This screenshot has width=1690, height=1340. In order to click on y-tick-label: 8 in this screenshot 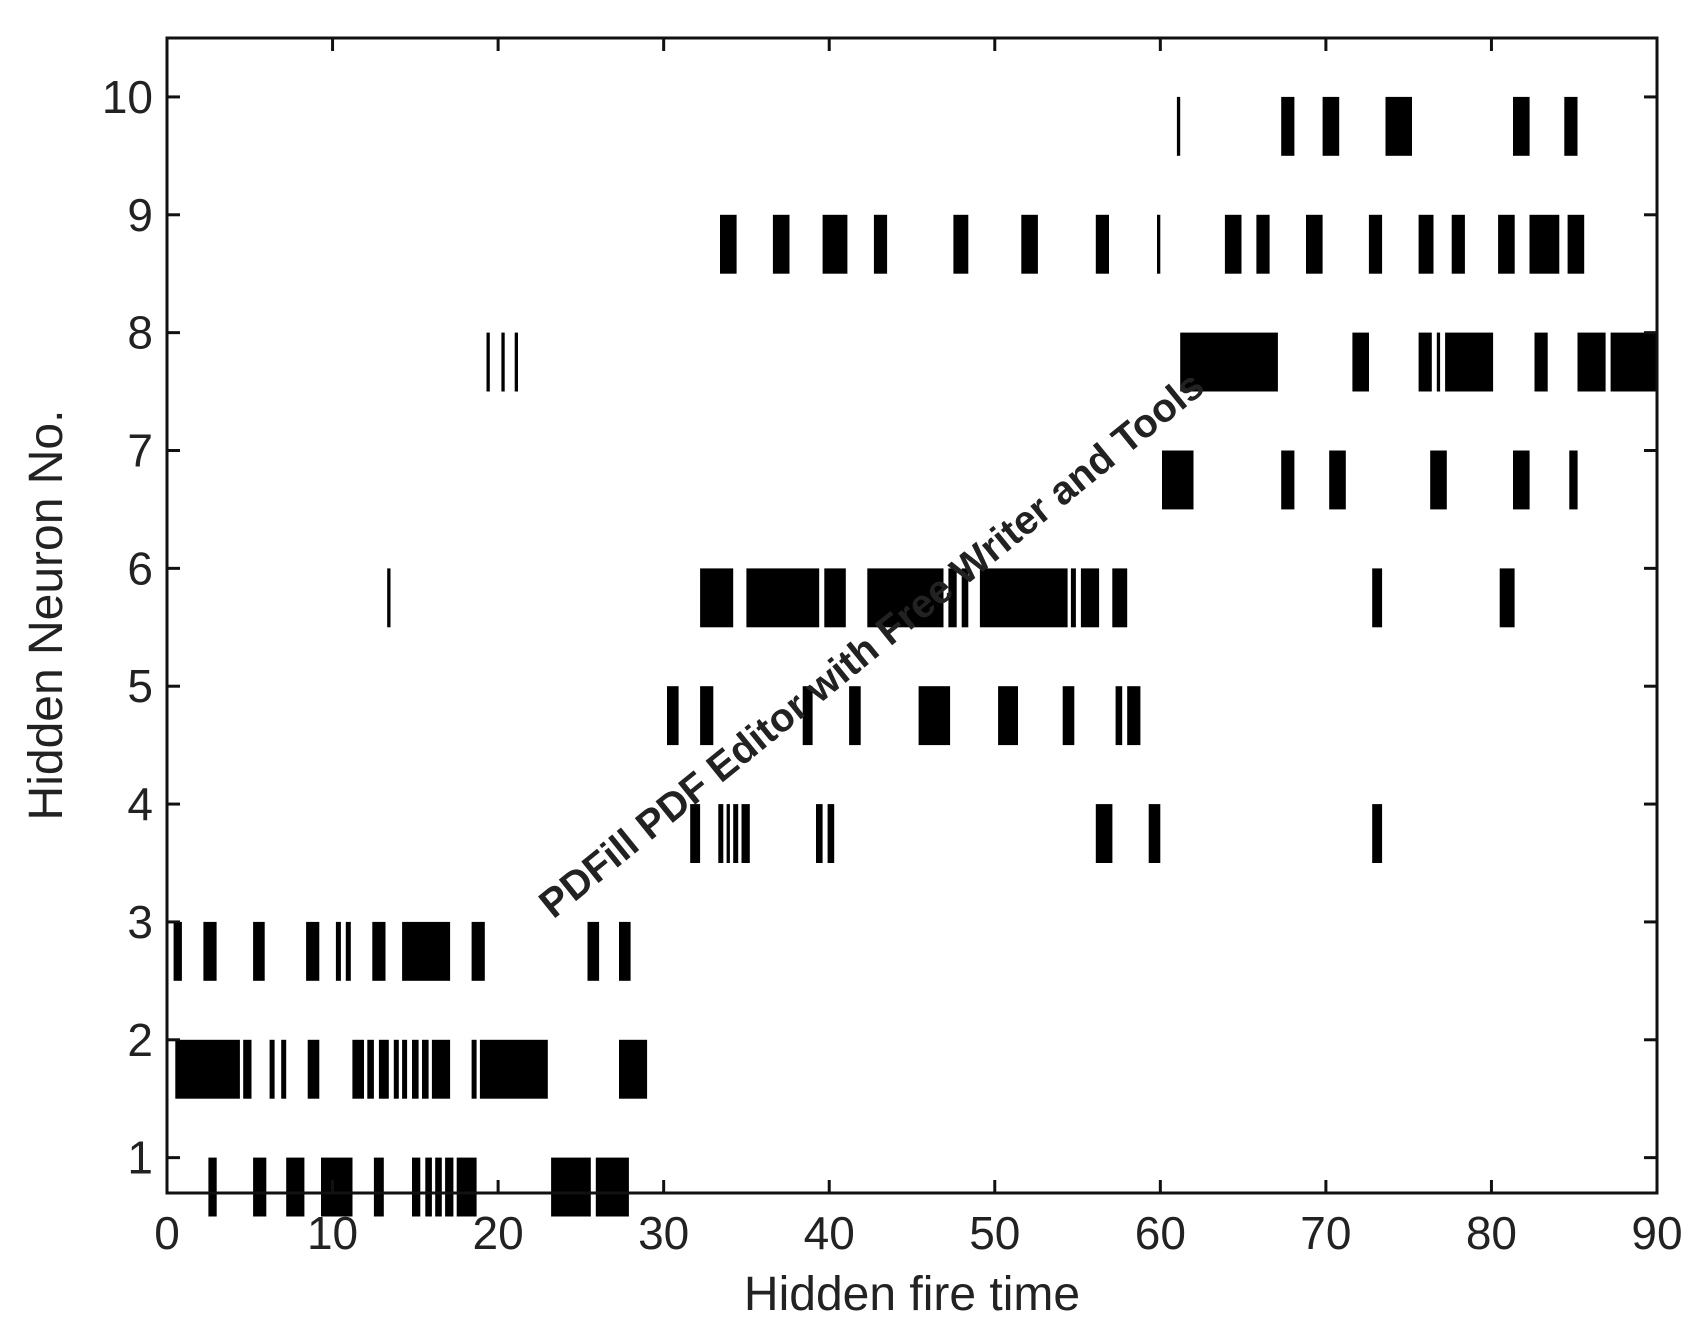, I will do `click(140, 333)`.